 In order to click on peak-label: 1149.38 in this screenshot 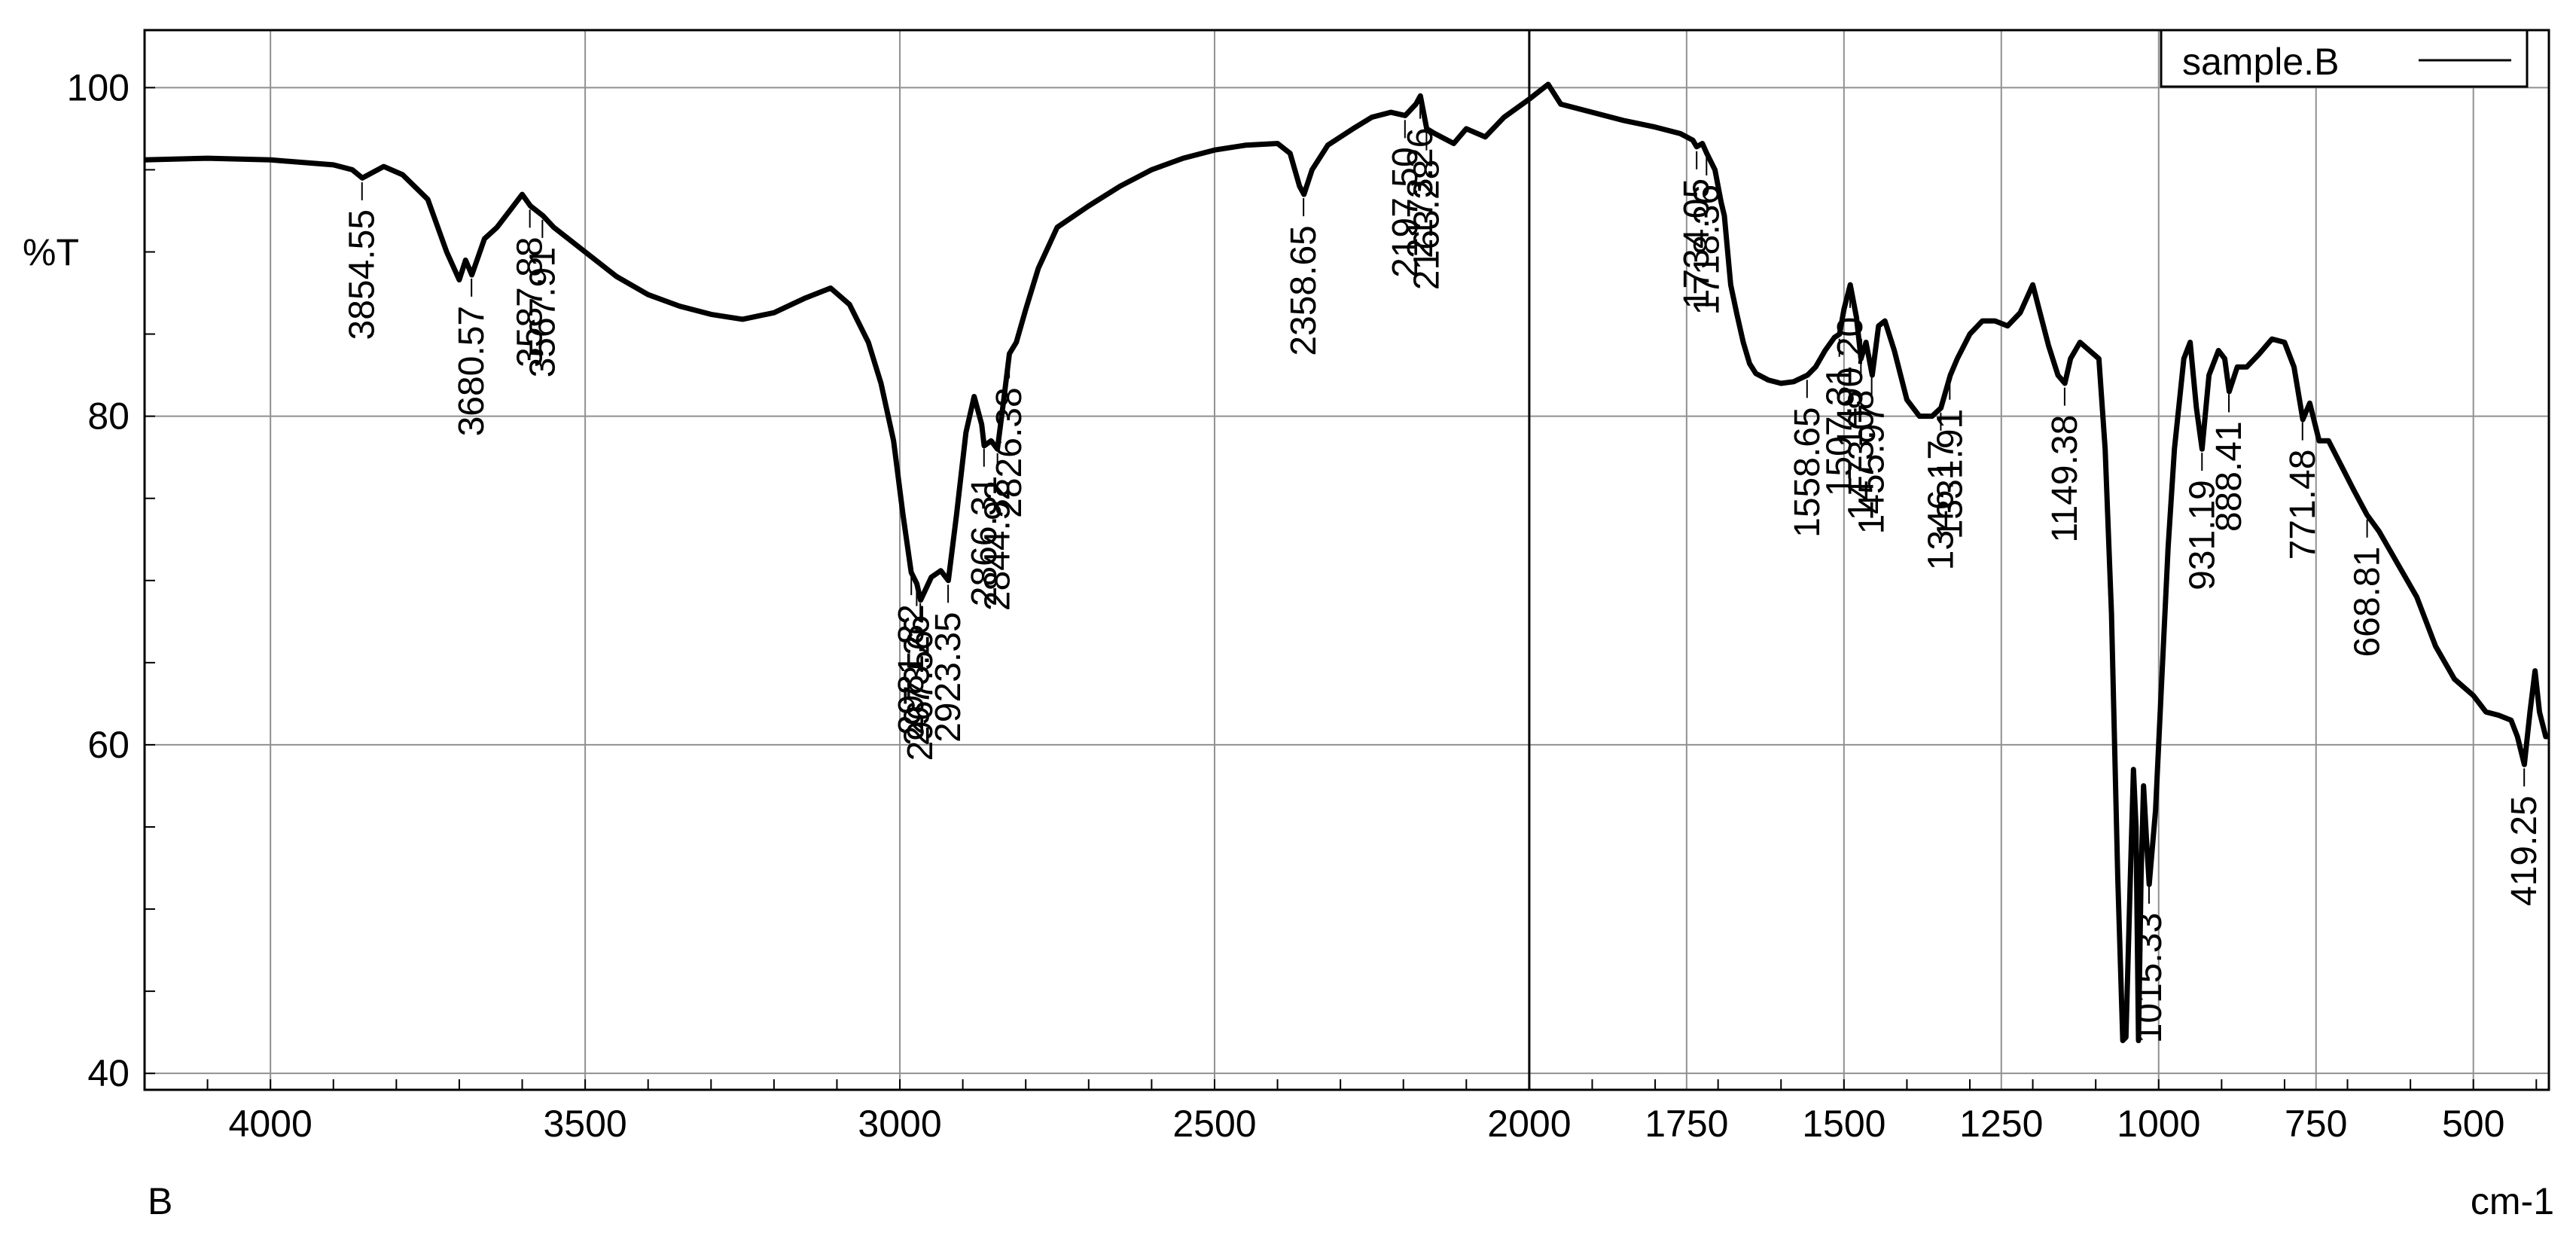, I will do `click(2065, 479)`.